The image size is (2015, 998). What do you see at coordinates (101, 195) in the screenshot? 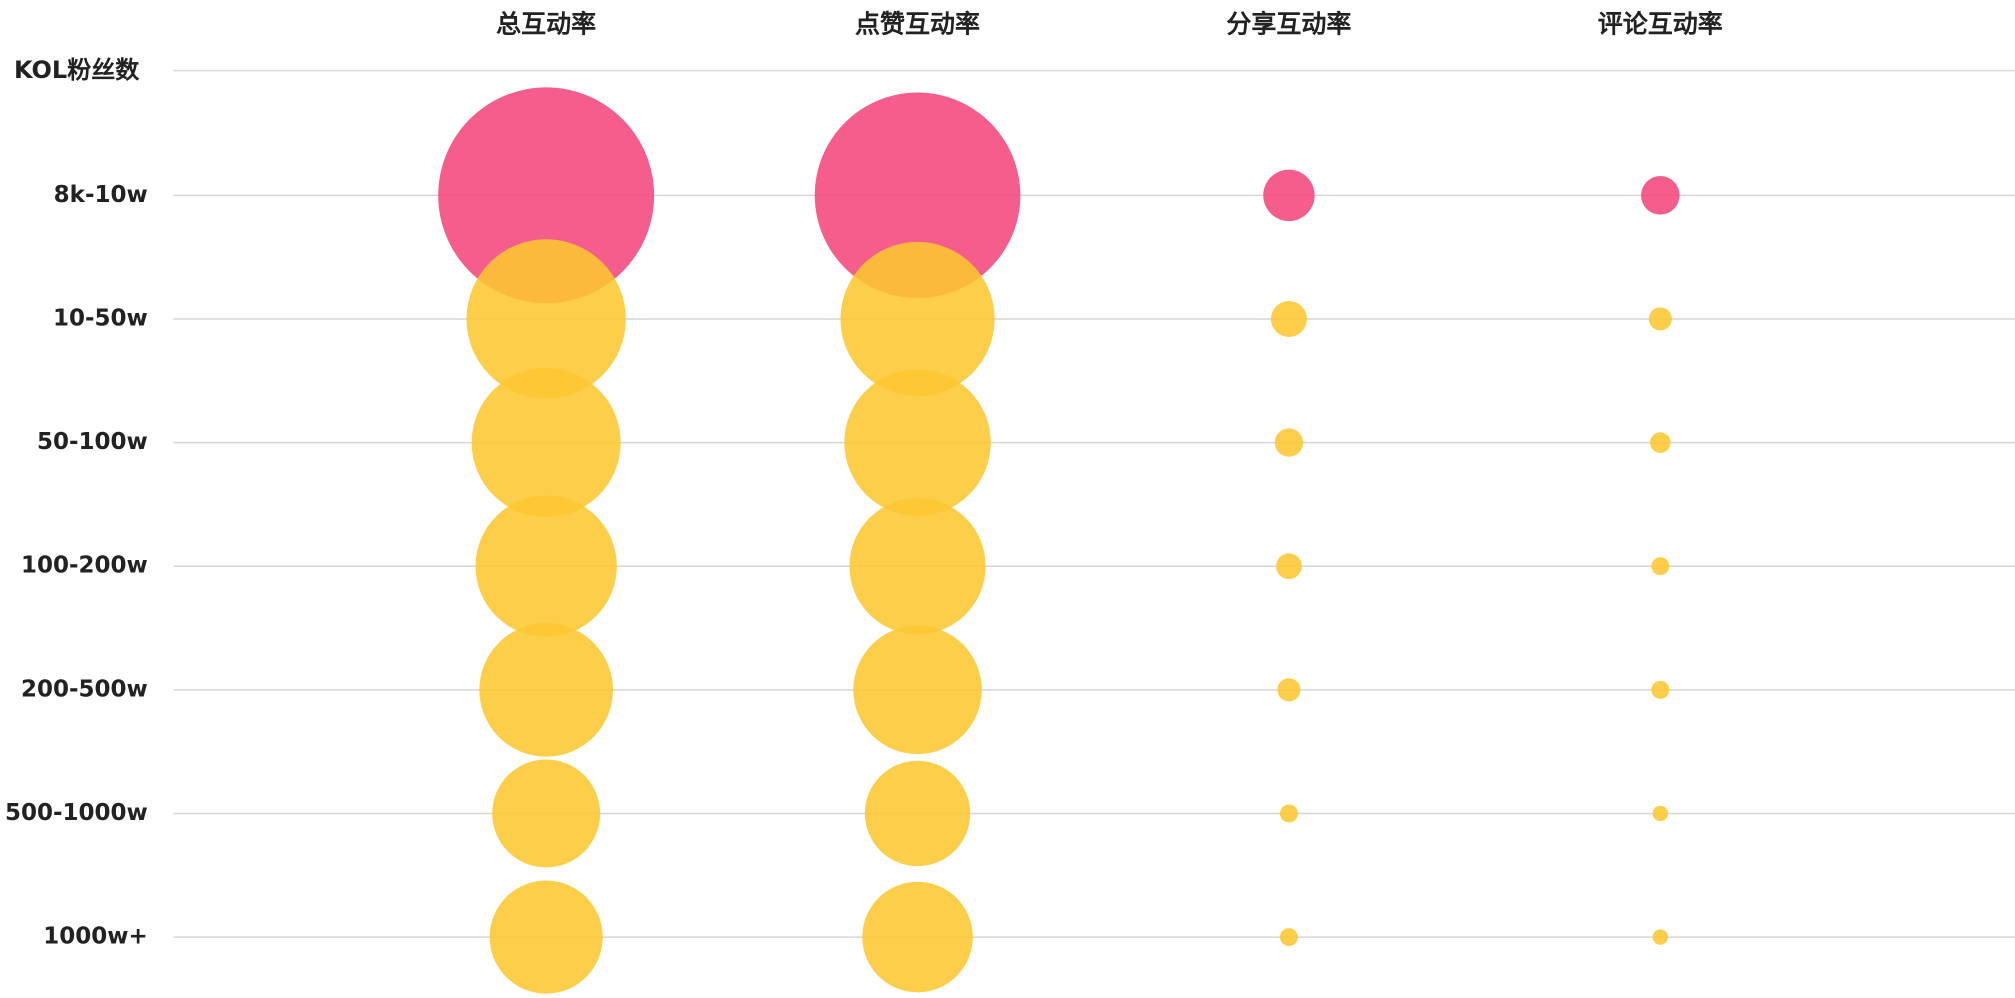
I see `y-tick-label: 8k-10w` at bounding box center [101, 195].